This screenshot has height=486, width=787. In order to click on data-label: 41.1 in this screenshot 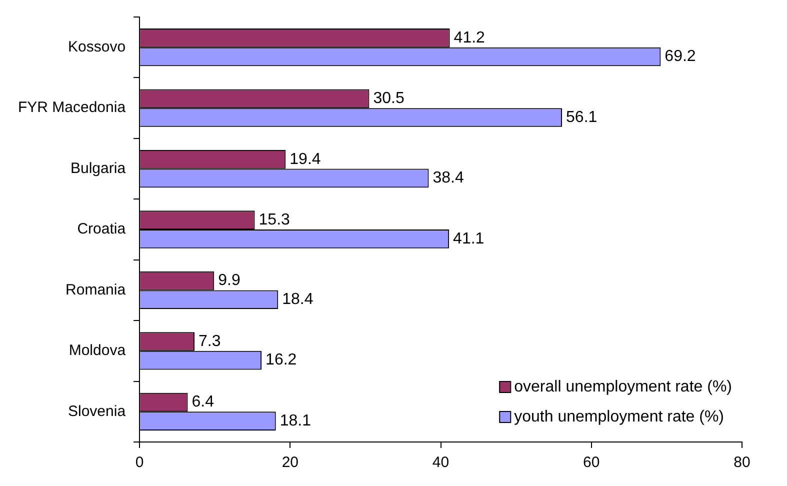, I will do `click(468, 239)`.